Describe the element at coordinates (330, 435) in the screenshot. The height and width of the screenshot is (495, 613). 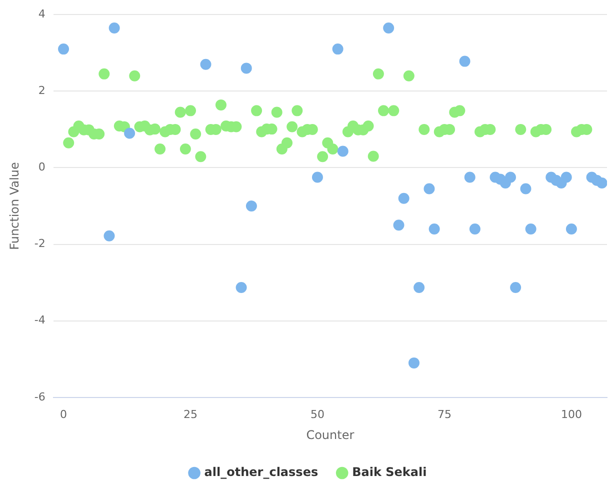
I see `x-axis-title: Counter` at that location.